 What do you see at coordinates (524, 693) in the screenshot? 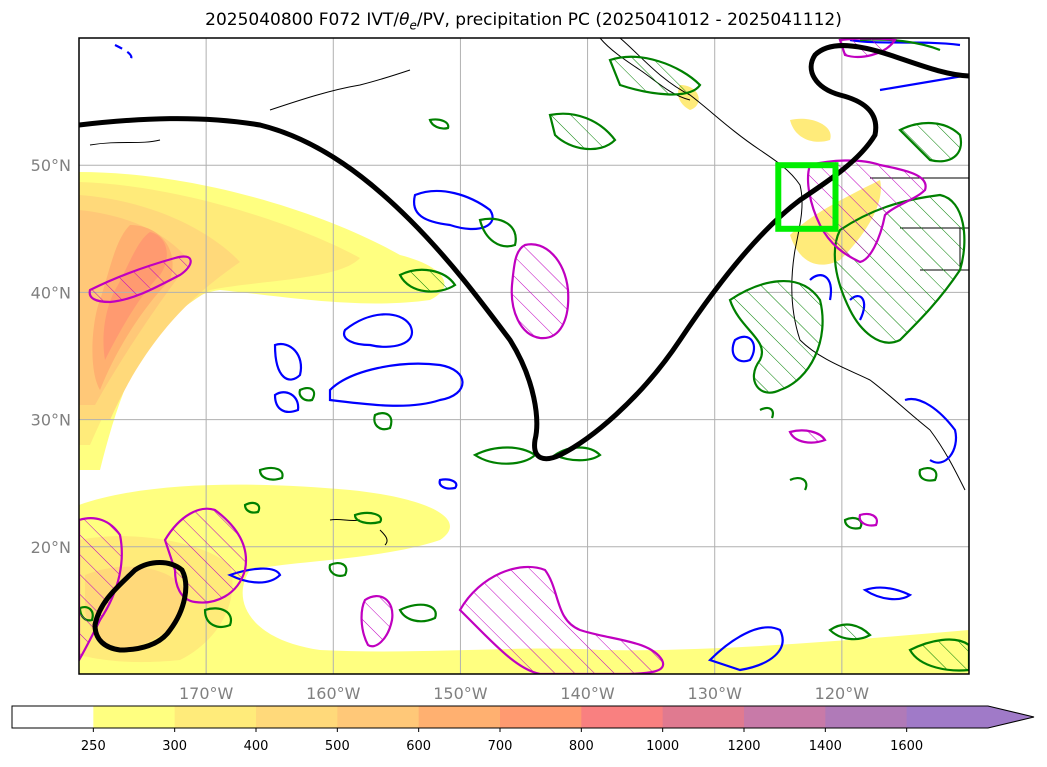
I see `lon-labels: 170°W 160°W 150°W 140°W 130°W 120°W` at bounding box center [524, 693].